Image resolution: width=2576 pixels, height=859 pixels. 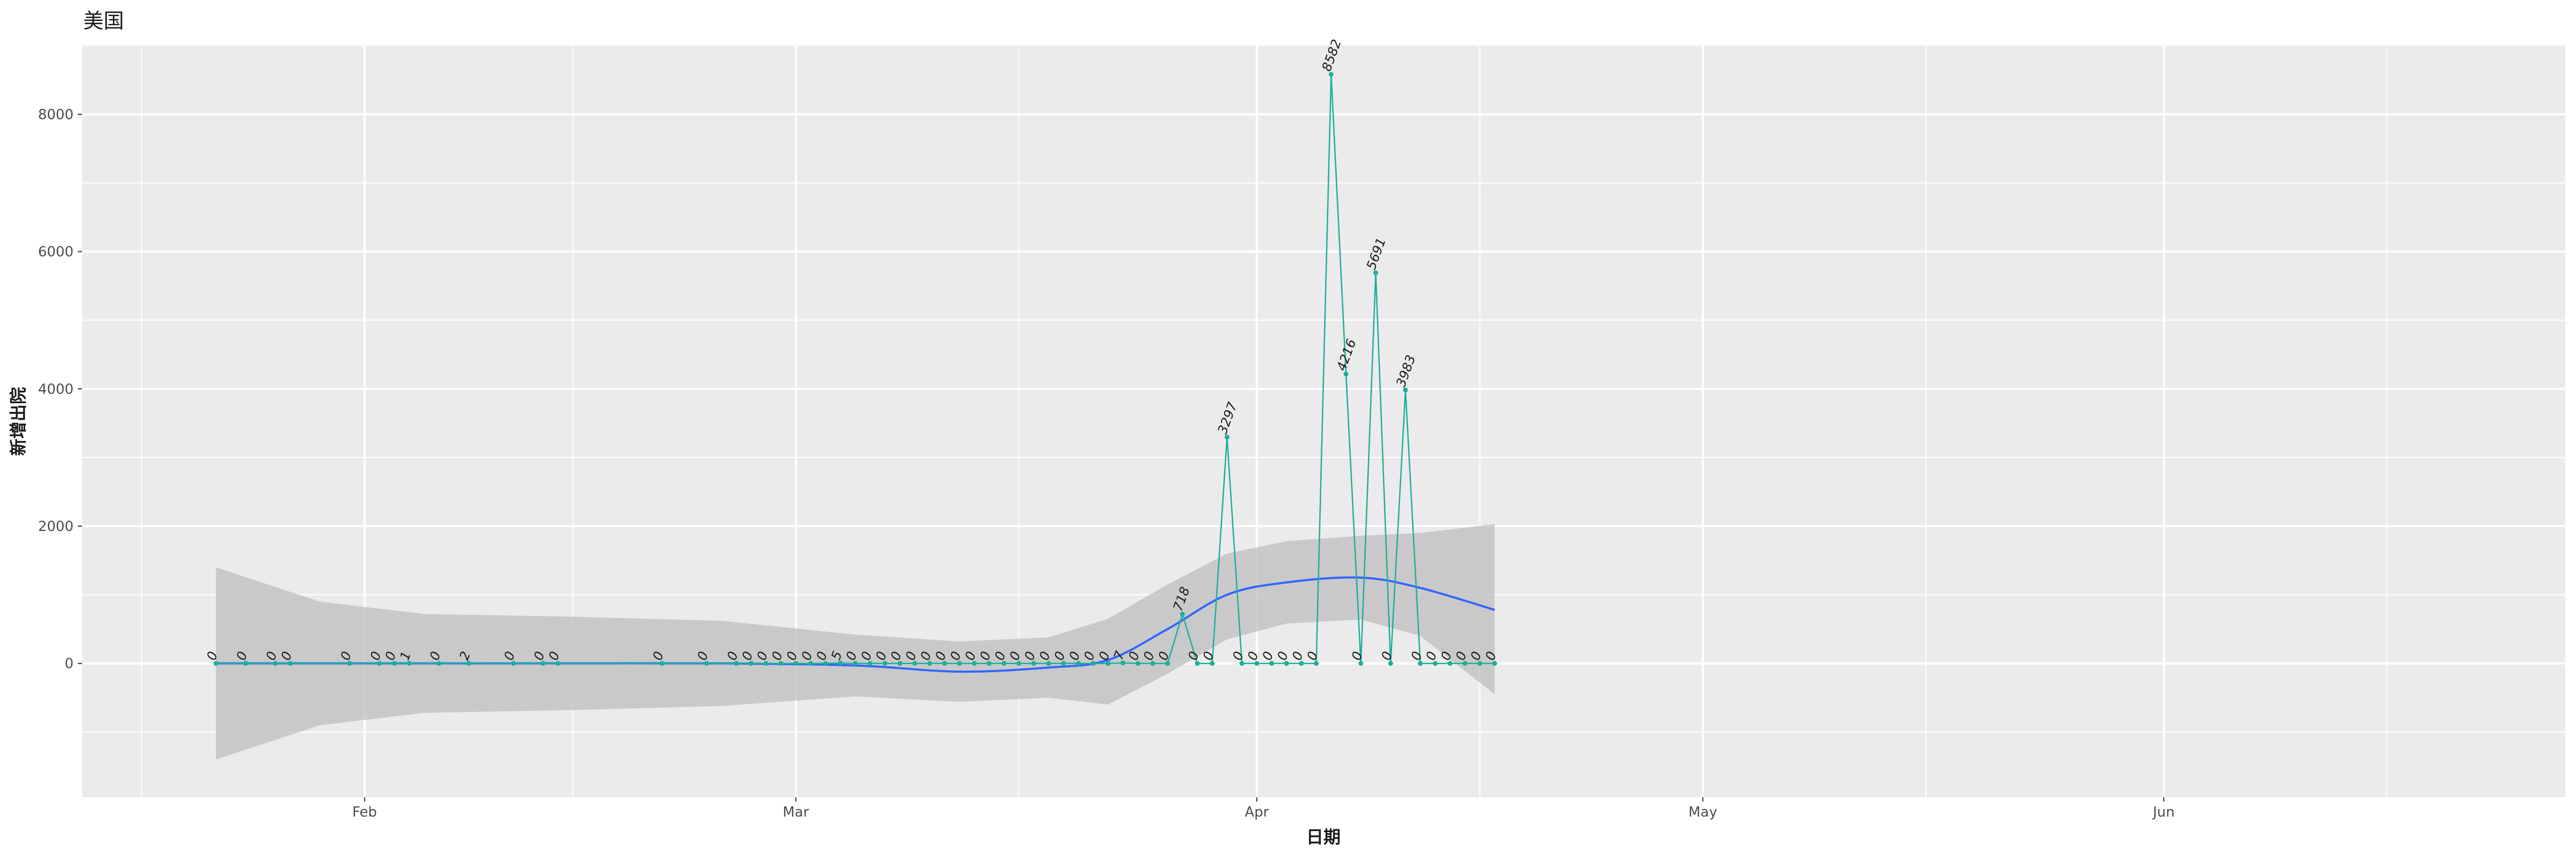 What do you see at coordinates (18, 421) in the screenshot?
I see `y-axis-title: 新增出院` at bounding box center [18, 421].